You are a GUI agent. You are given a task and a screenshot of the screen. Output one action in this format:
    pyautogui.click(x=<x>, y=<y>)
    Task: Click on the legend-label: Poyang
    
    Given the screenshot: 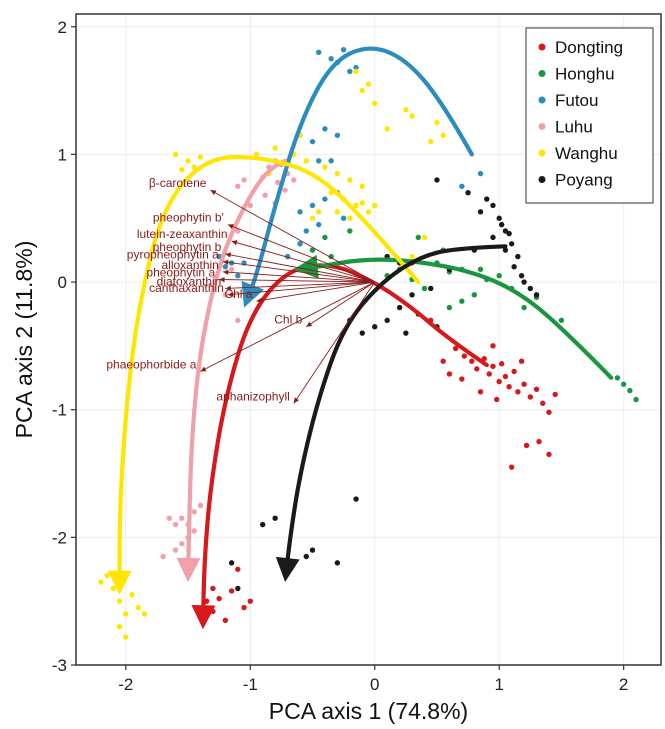 What is the action you would take?
    pyautogui.click(x=584, y=180)
    